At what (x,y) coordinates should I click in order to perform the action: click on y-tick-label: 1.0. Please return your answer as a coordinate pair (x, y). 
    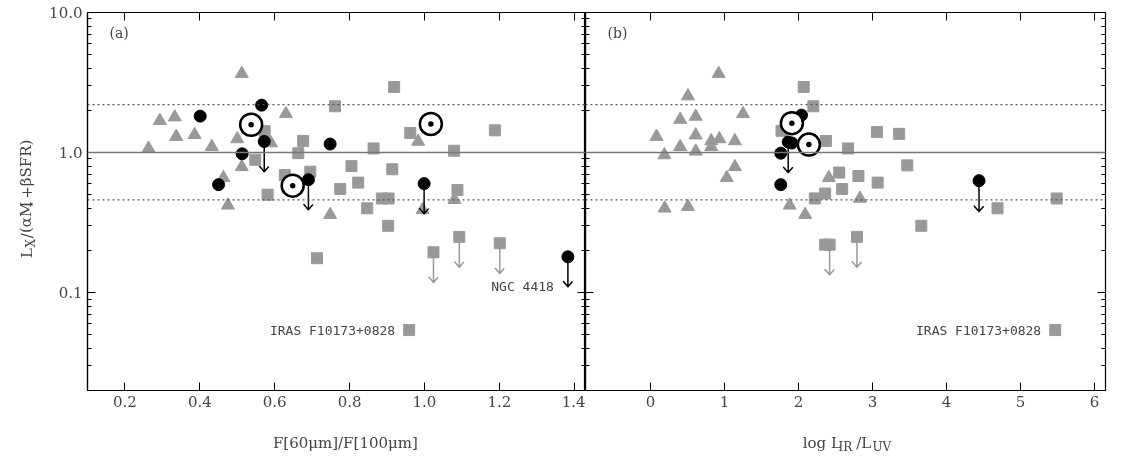
    Looking at the image, I should click on (70, 153).